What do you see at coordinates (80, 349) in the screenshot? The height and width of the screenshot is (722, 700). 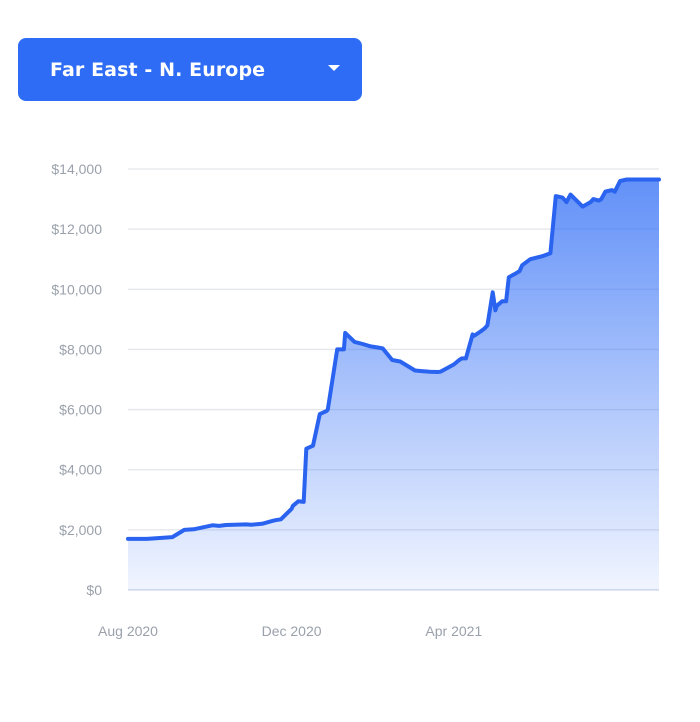 I see `y-tick-label: $8,000` at bounding box center [80, 349].